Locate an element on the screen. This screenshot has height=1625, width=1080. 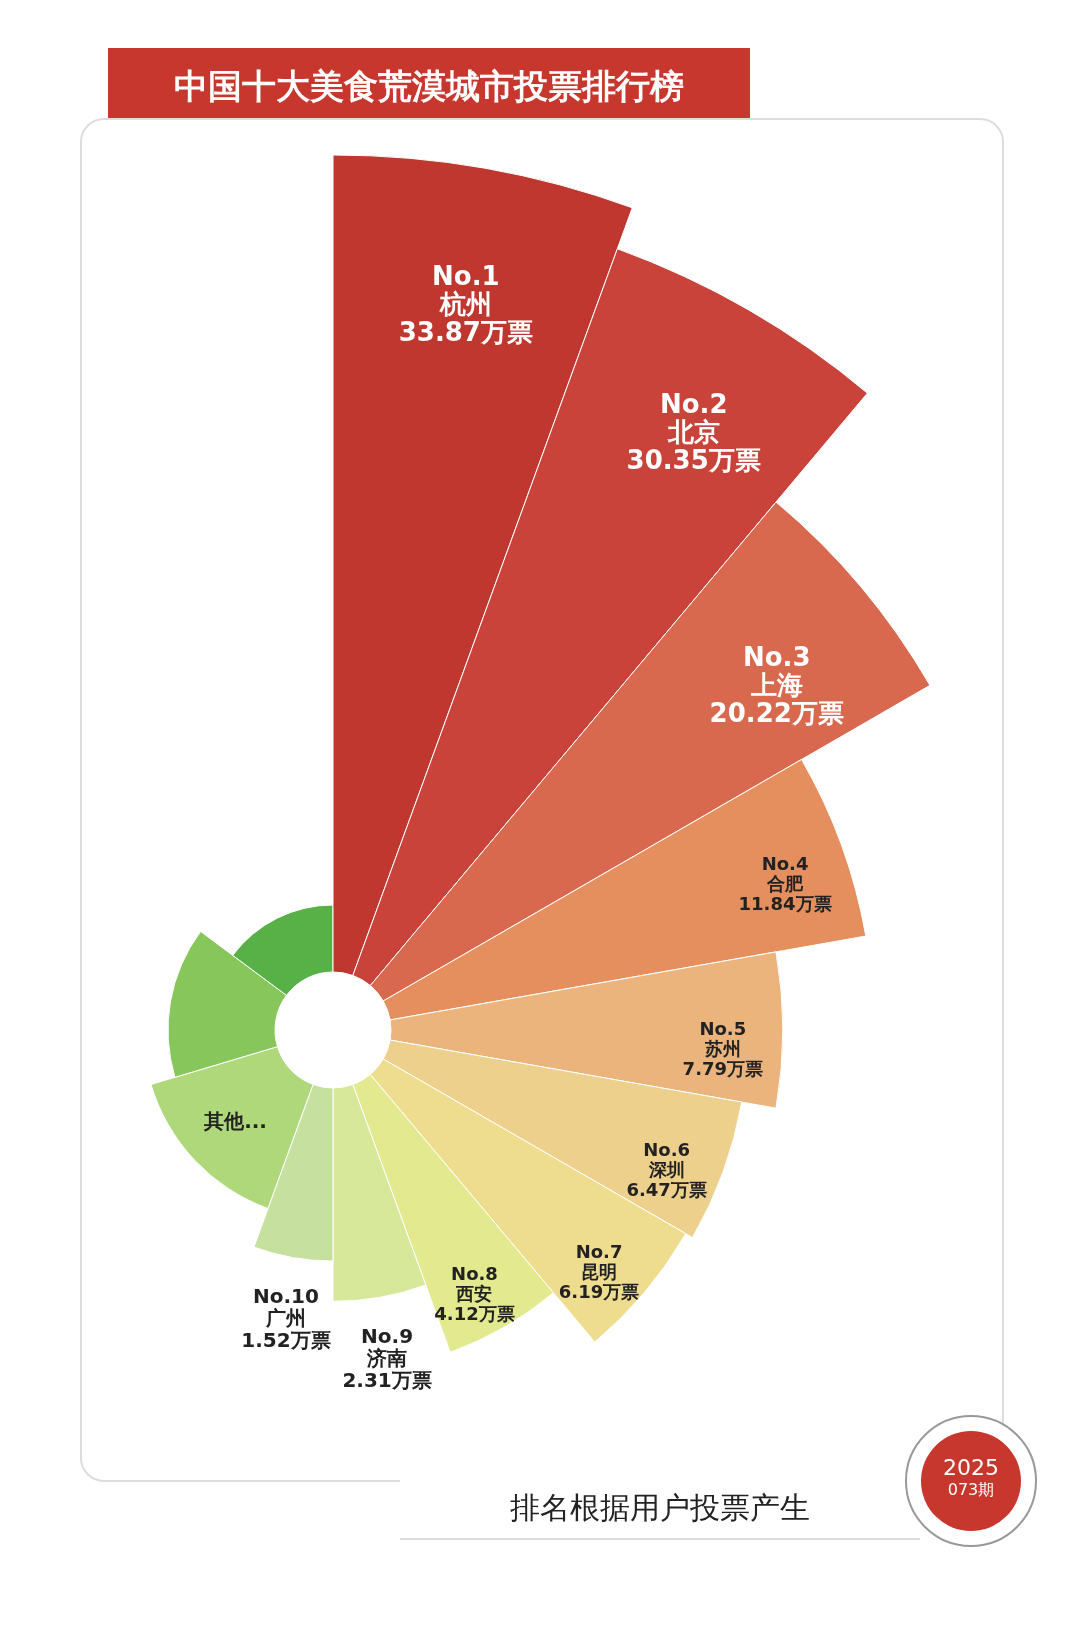
data-label: 20.22万票 is located at coordinates (776, 712).